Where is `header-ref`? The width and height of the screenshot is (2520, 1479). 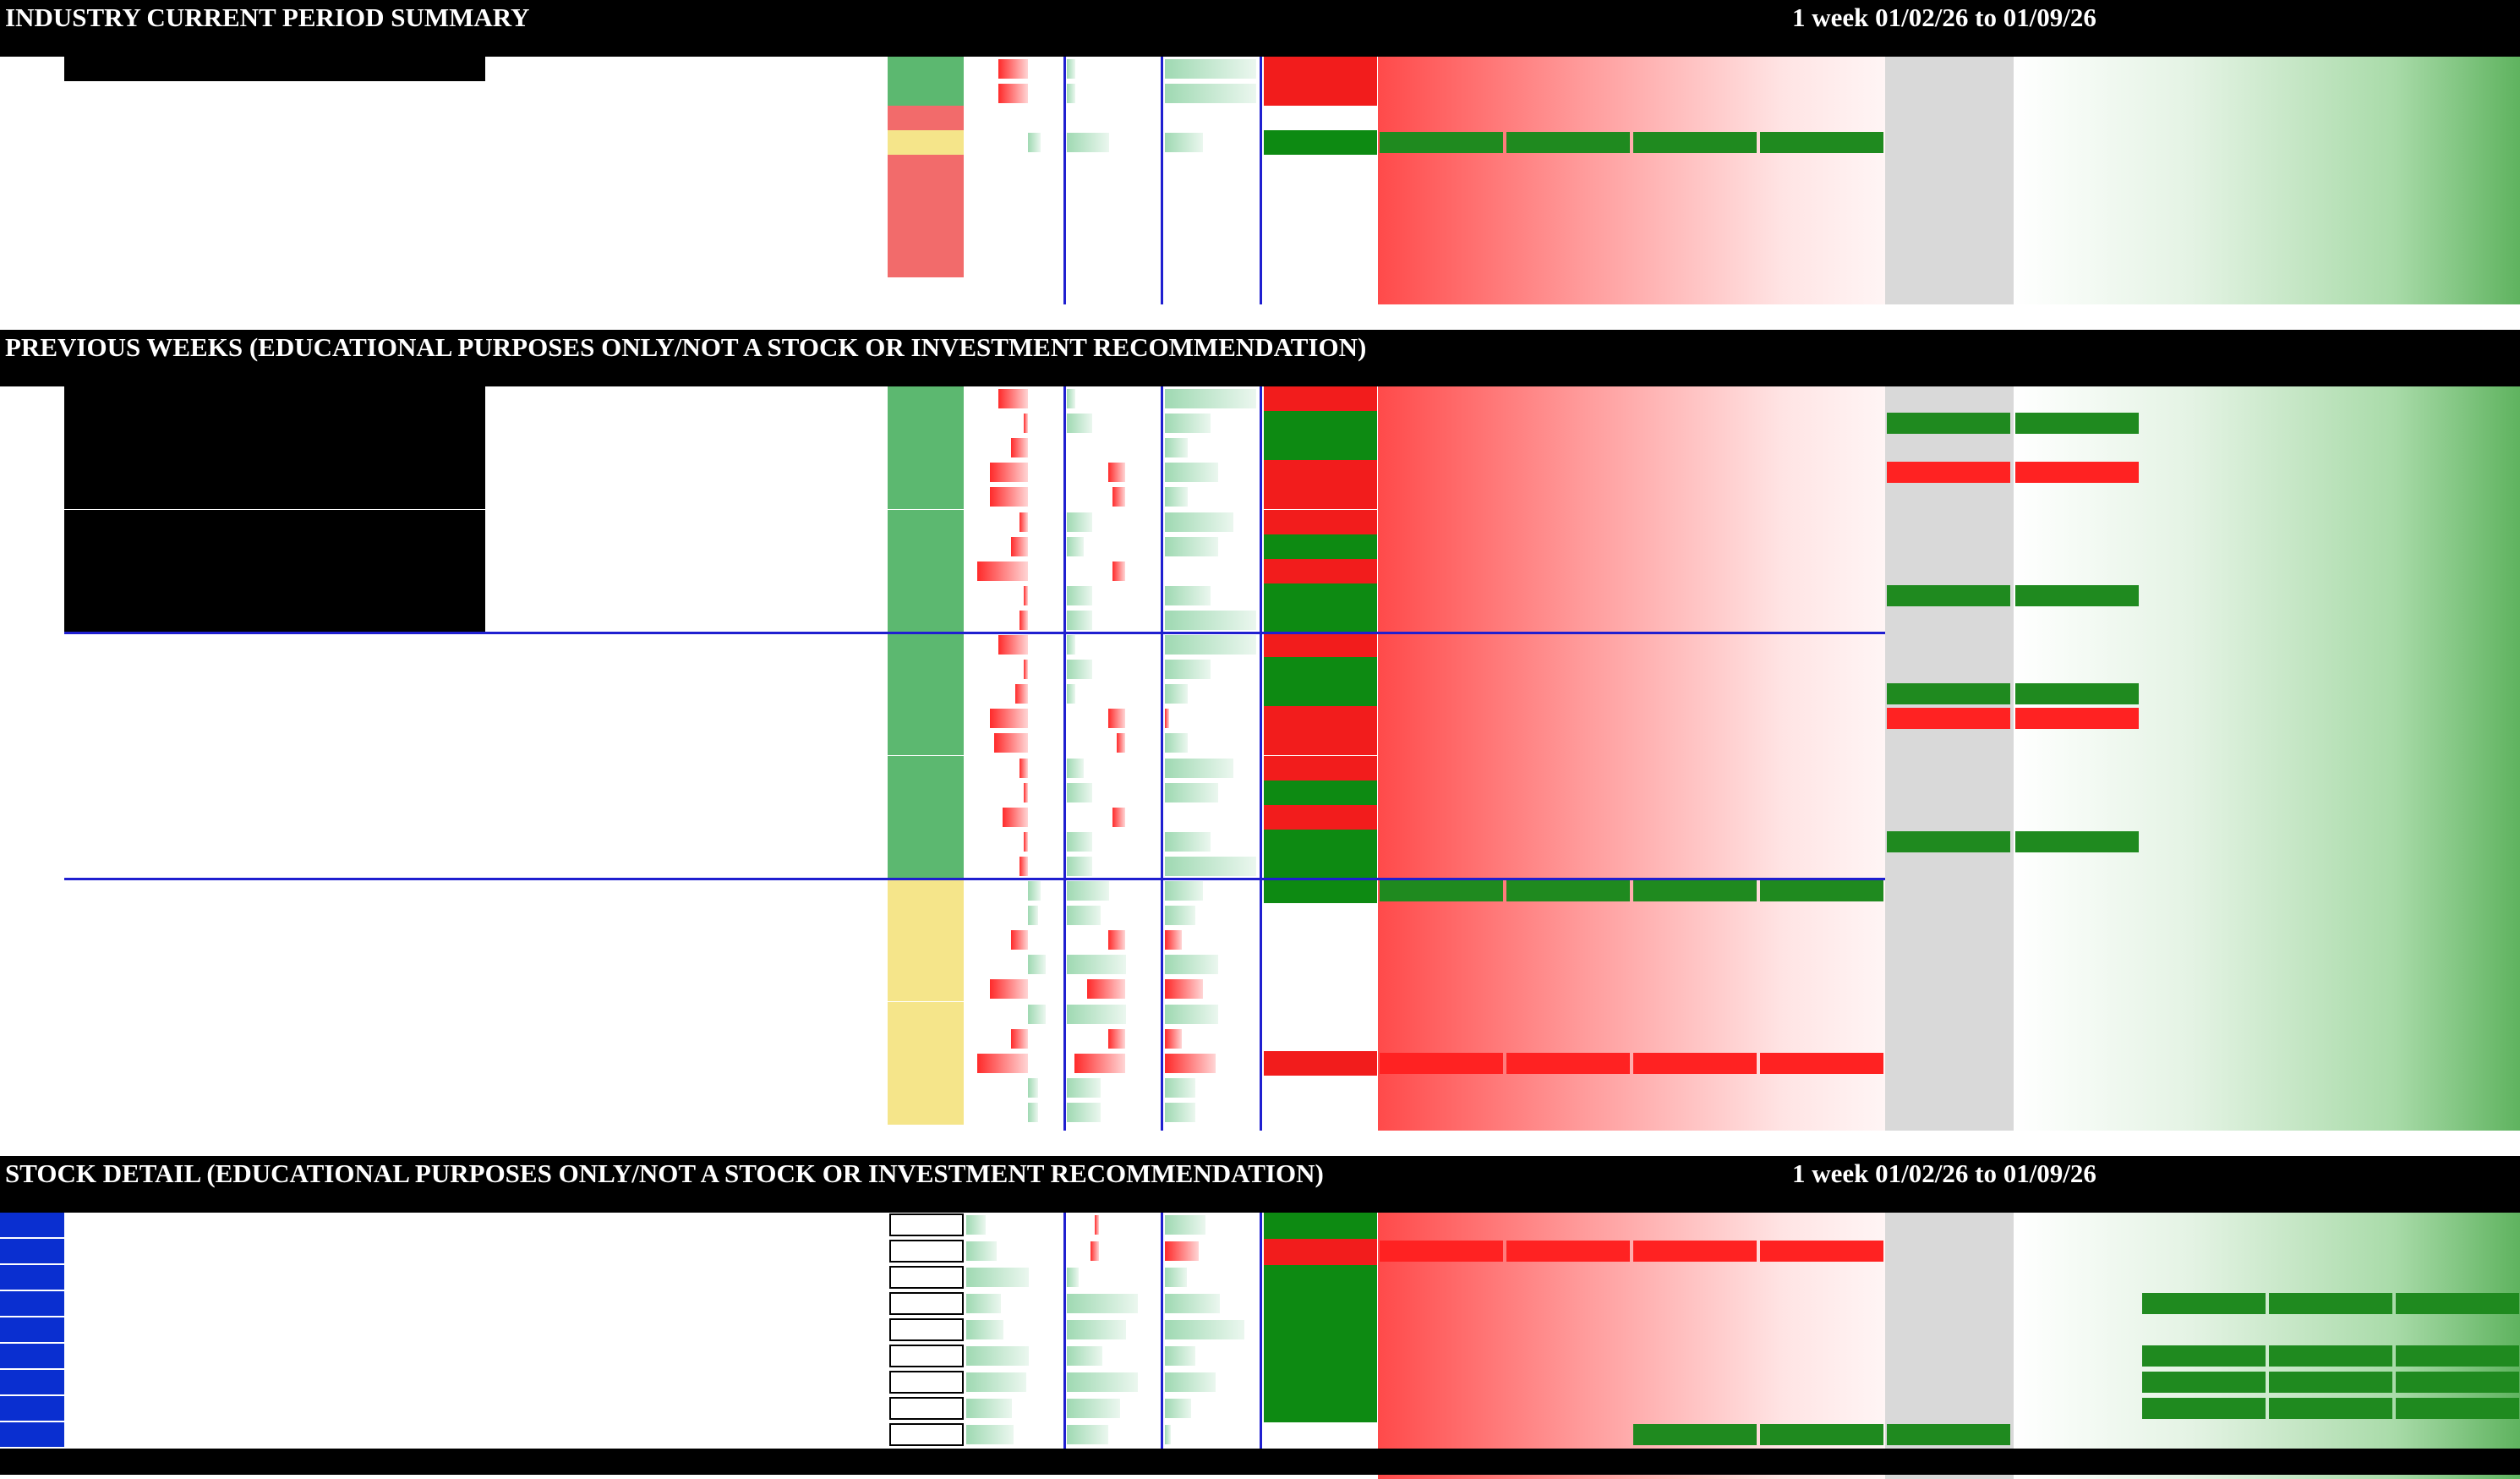
header-ref is located at coordinates (32, 1200).